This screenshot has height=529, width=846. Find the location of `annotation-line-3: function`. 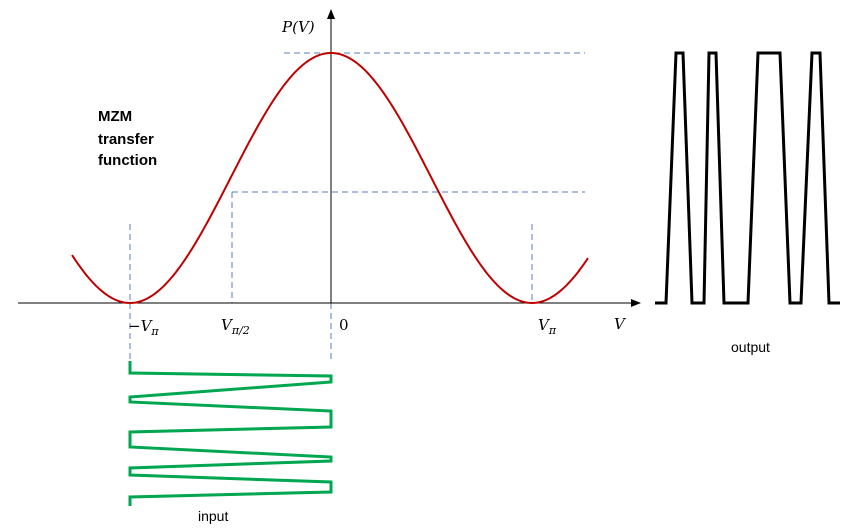

annotation-line-3: function is located at coordinates (127, 160).